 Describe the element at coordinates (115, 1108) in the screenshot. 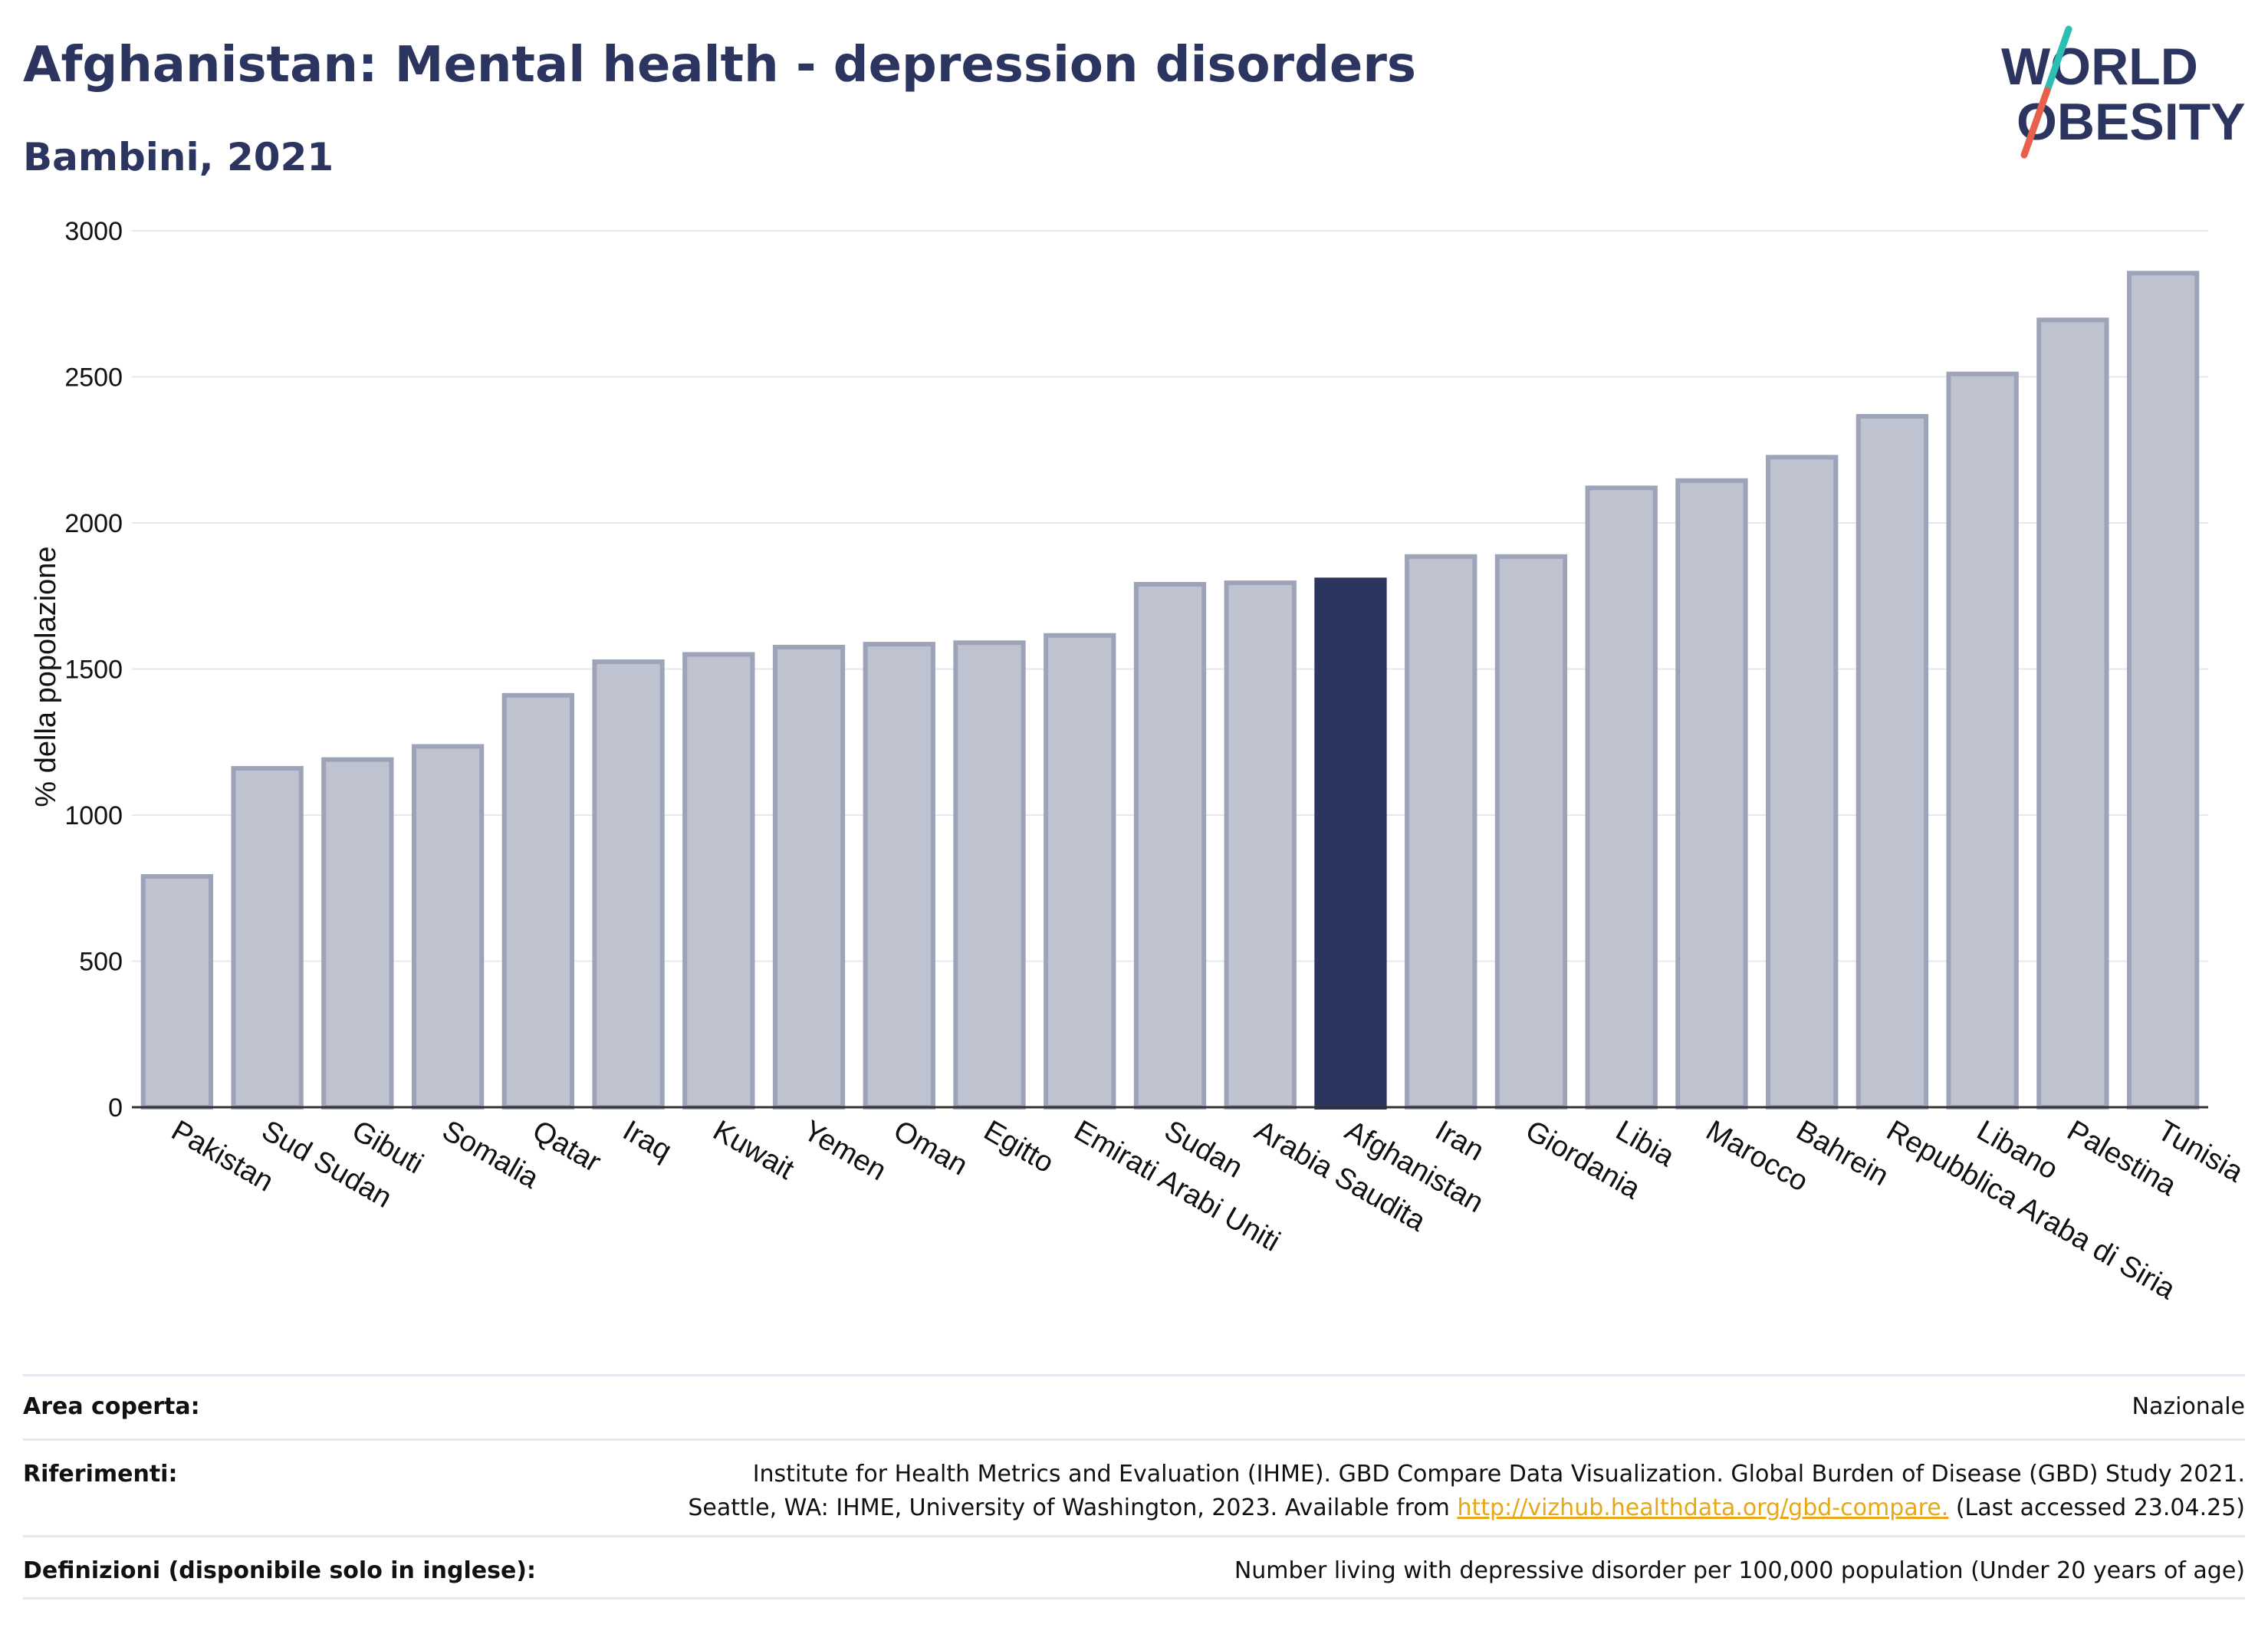

I see `y-tick-label: 0` at that location.